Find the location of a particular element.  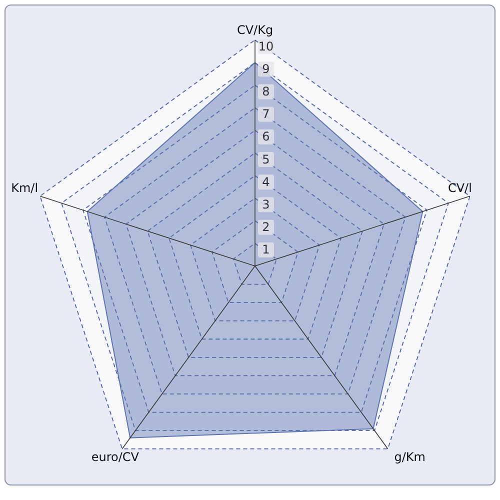

y-tick-label: 7 is located at coordinates (266, 114).